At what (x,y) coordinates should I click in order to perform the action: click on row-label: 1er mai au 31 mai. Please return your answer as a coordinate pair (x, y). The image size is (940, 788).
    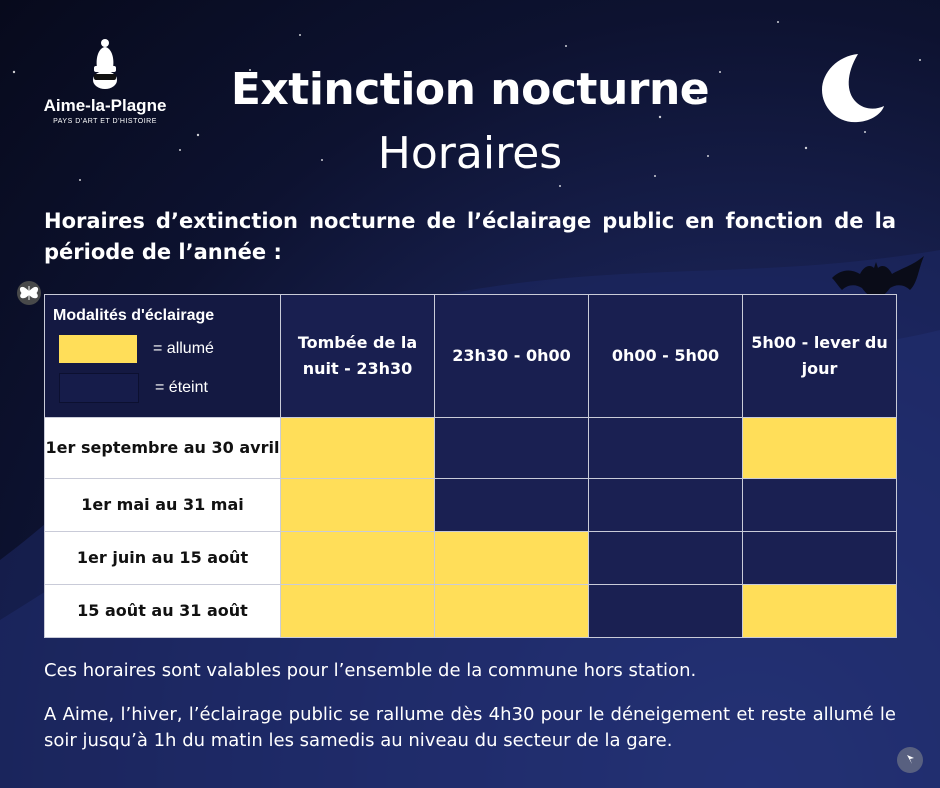
    Looking at the image, I should click on (162, 505).